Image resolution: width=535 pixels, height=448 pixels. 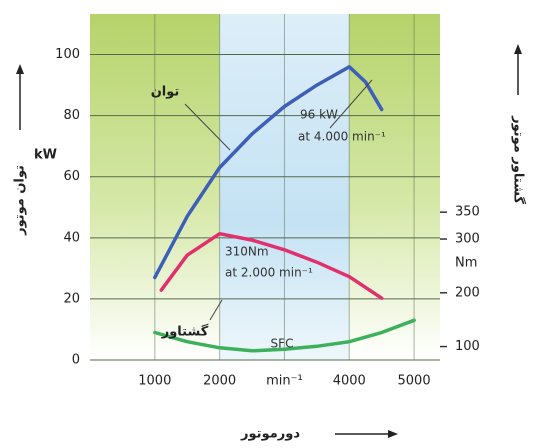 I want to click on y2-tick-label: 350, so click(x=467, y=212).